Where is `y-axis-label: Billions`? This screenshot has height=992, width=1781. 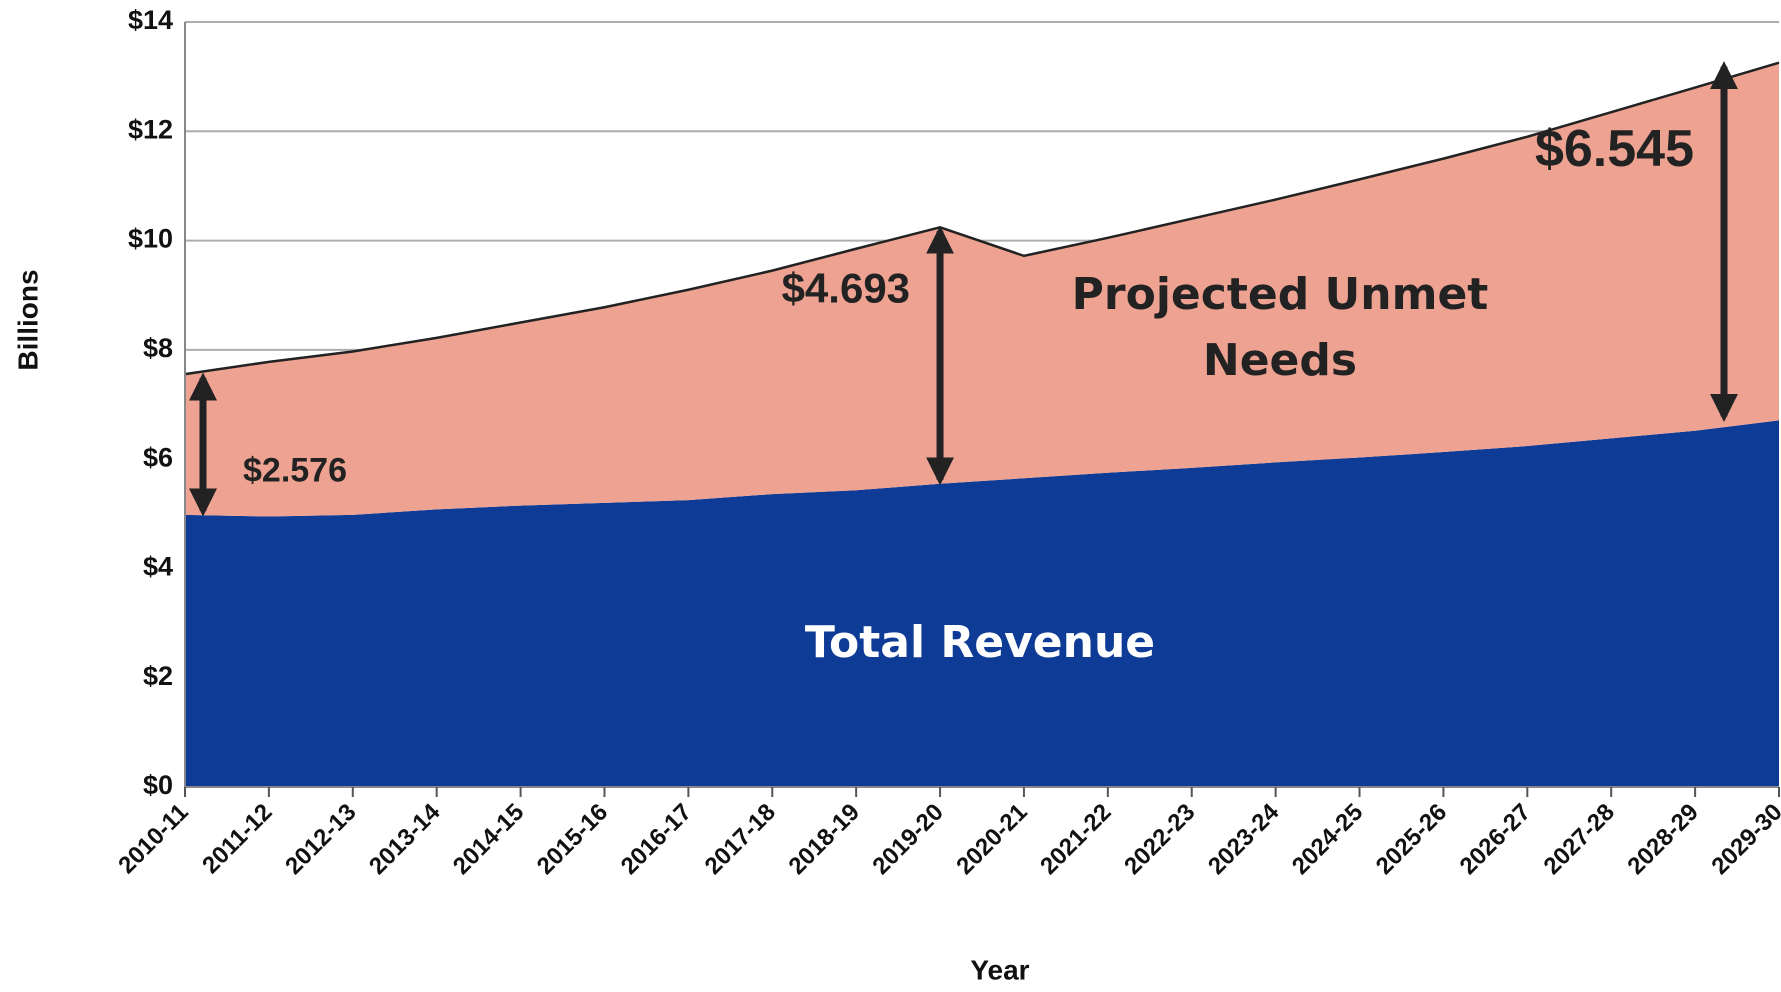
y-axis-label: Billions is located at coordinates (27, 319).